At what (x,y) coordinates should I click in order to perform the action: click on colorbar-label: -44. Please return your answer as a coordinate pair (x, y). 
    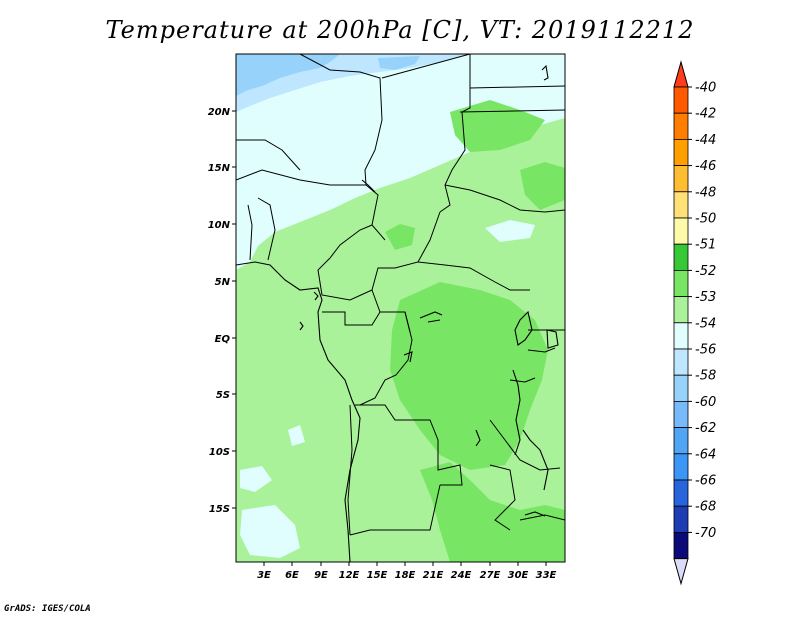
    Looking at the image, I should click on (705, 140).